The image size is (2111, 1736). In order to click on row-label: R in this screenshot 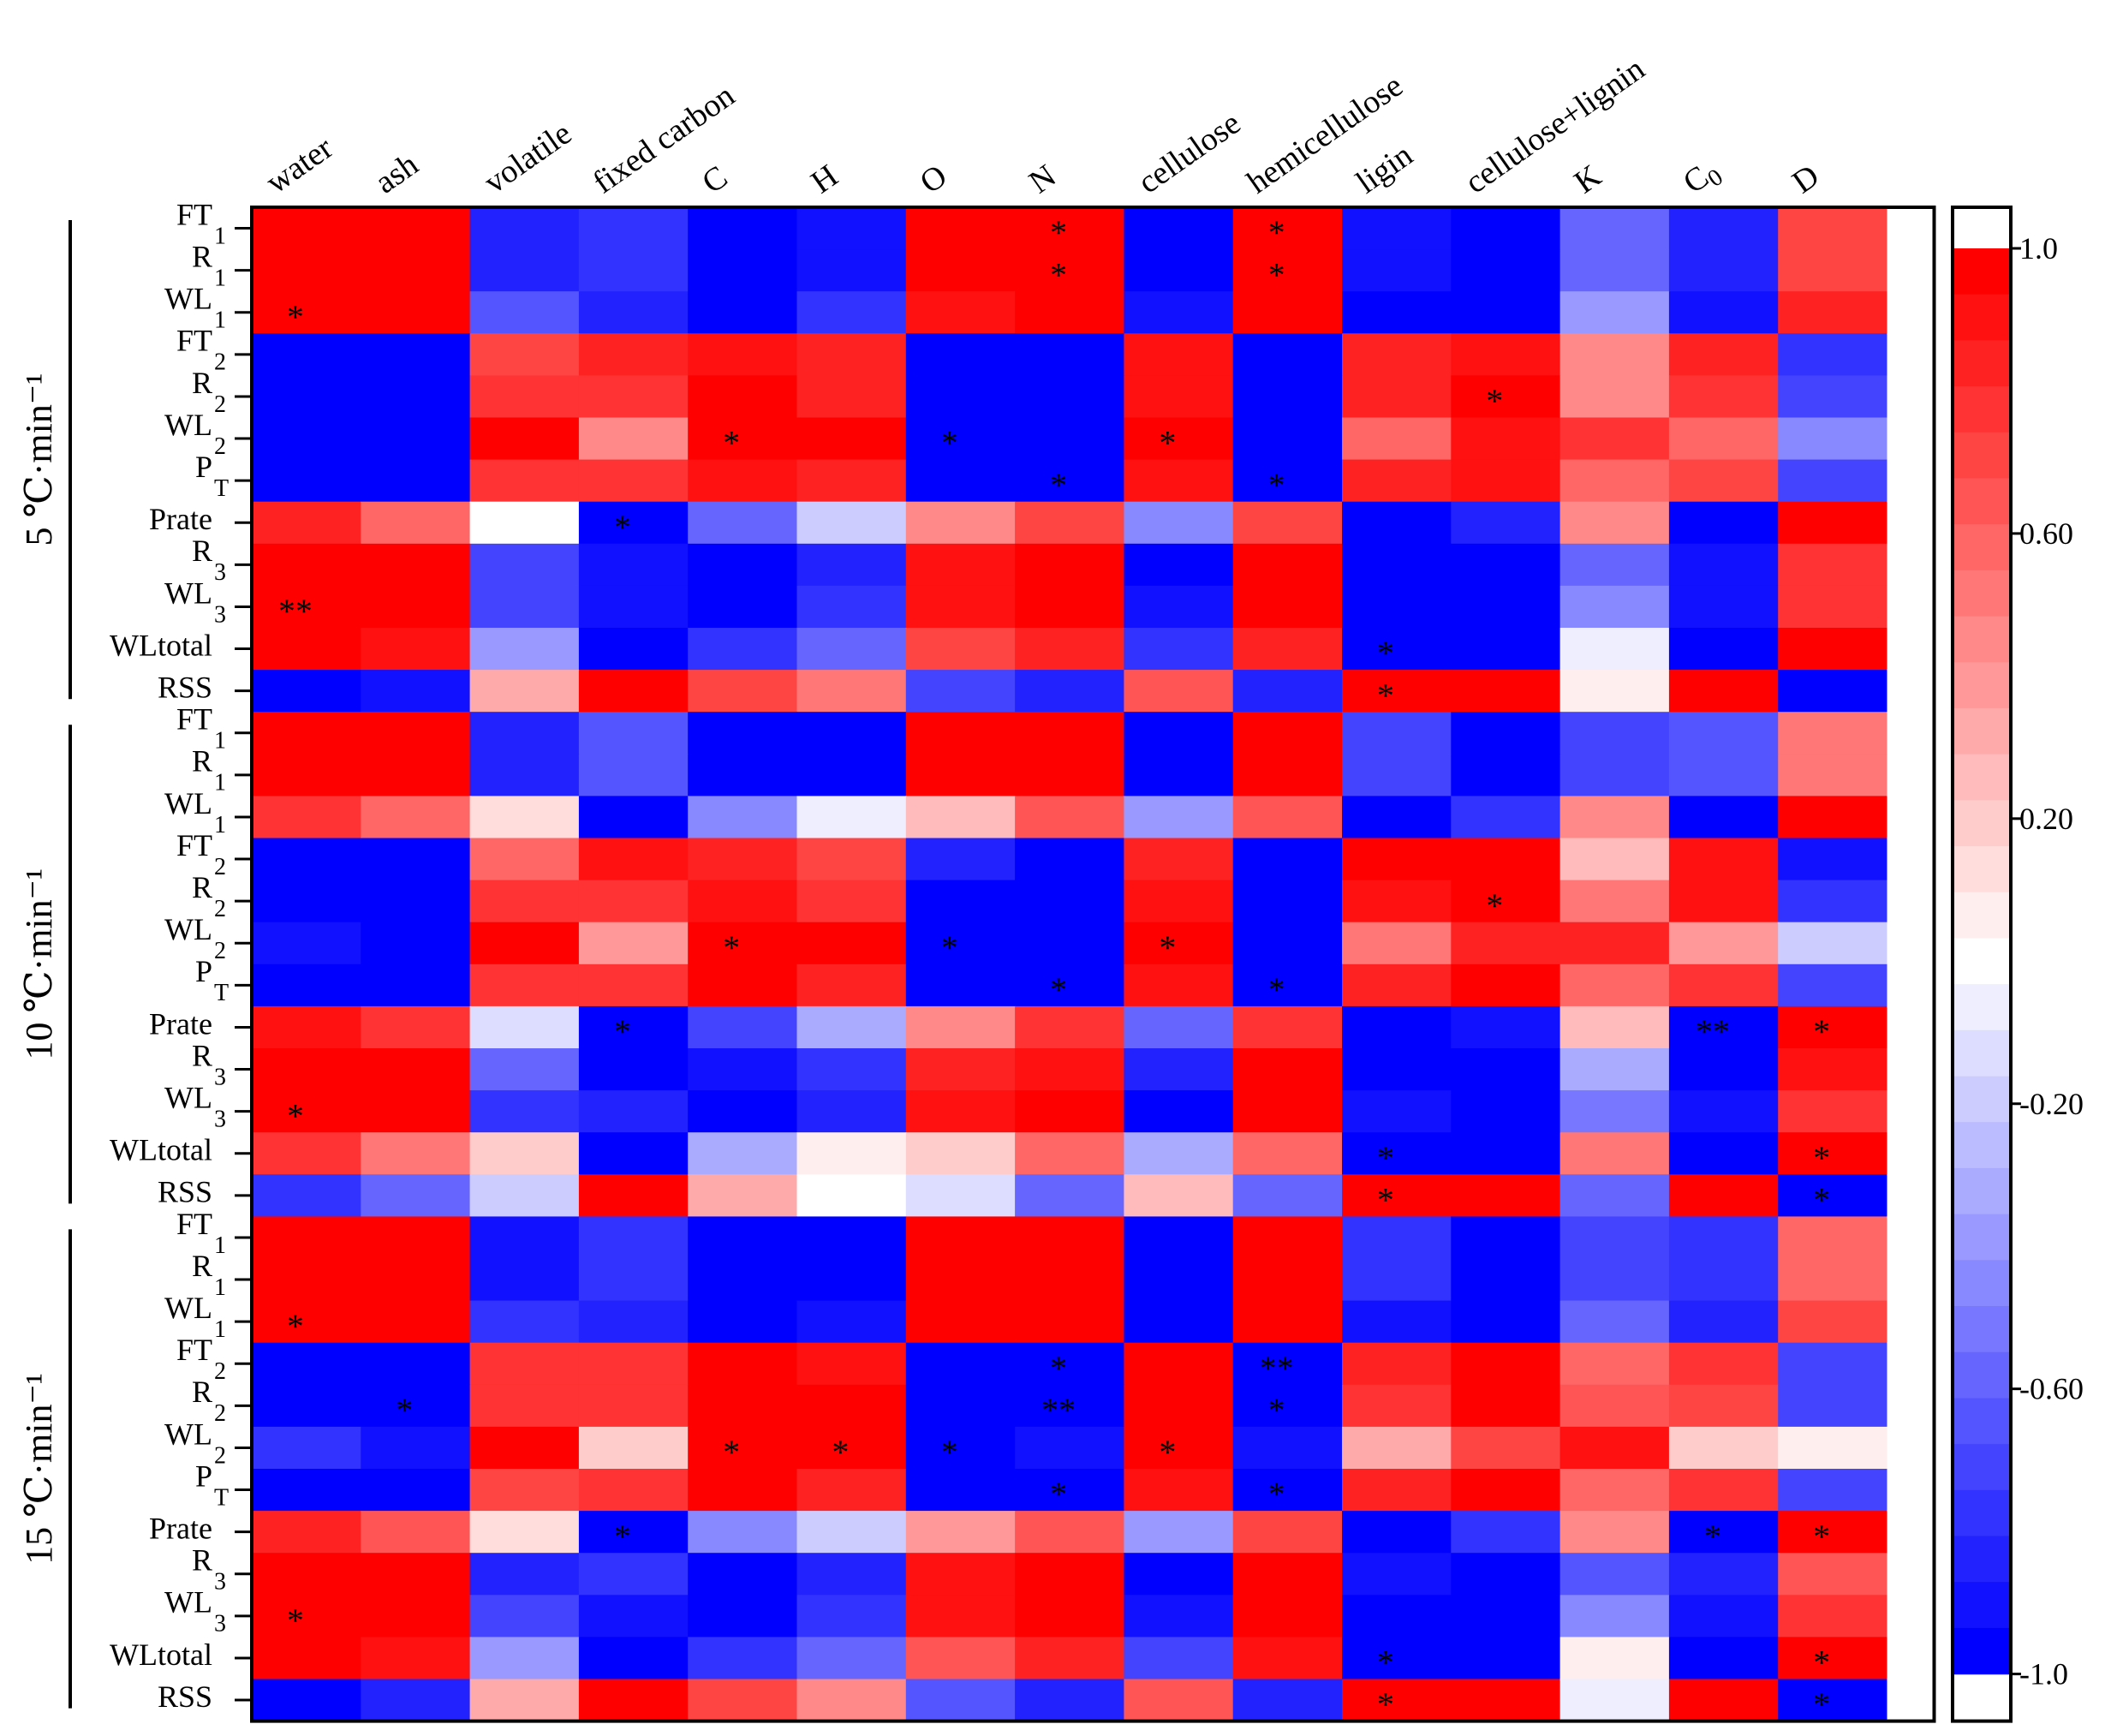, I will do `click(202, 1266)`.